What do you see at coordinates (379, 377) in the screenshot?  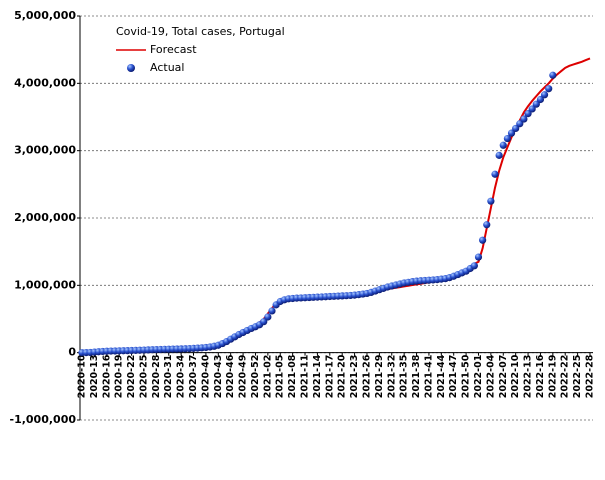 I see `x-tick-label: 2021-29` at bounding box center [379, 377].